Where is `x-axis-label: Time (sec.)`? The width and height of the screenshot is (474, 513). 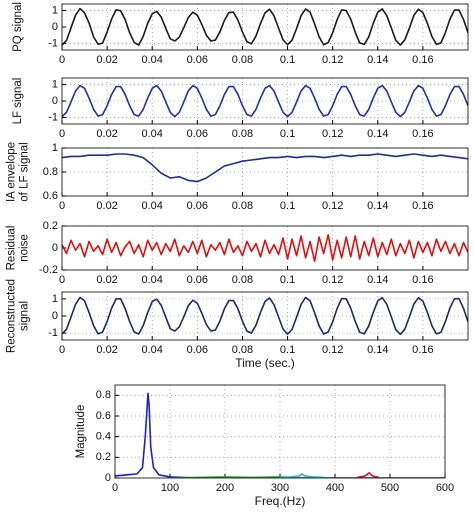 x-axis-label: Time (sec.) is located at coordinates (265, 363).